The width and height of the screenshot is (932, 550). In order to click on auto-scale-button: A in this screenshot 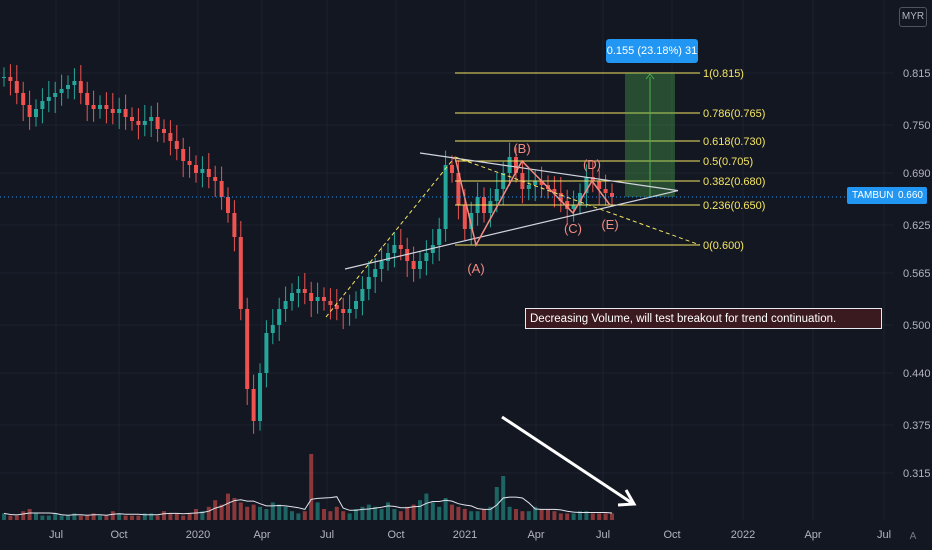, I will do `click(913, 536)`.